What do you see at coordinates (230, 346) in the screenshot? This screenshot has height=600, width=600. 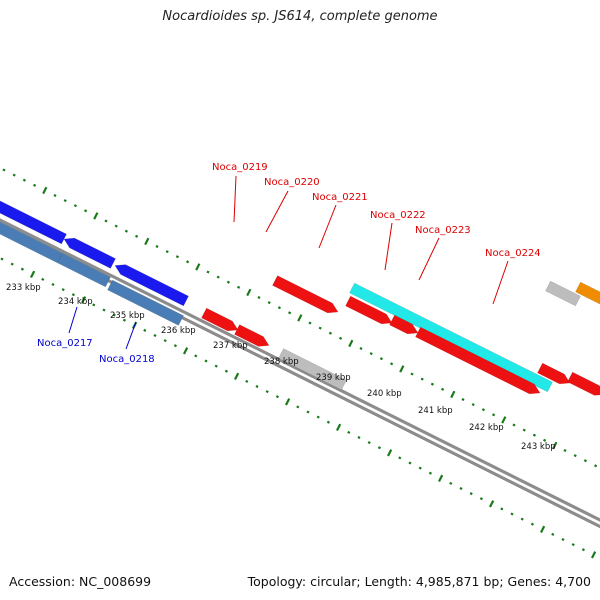 I see `scale-label: 237 kbp` at bounding box center [230, 346].